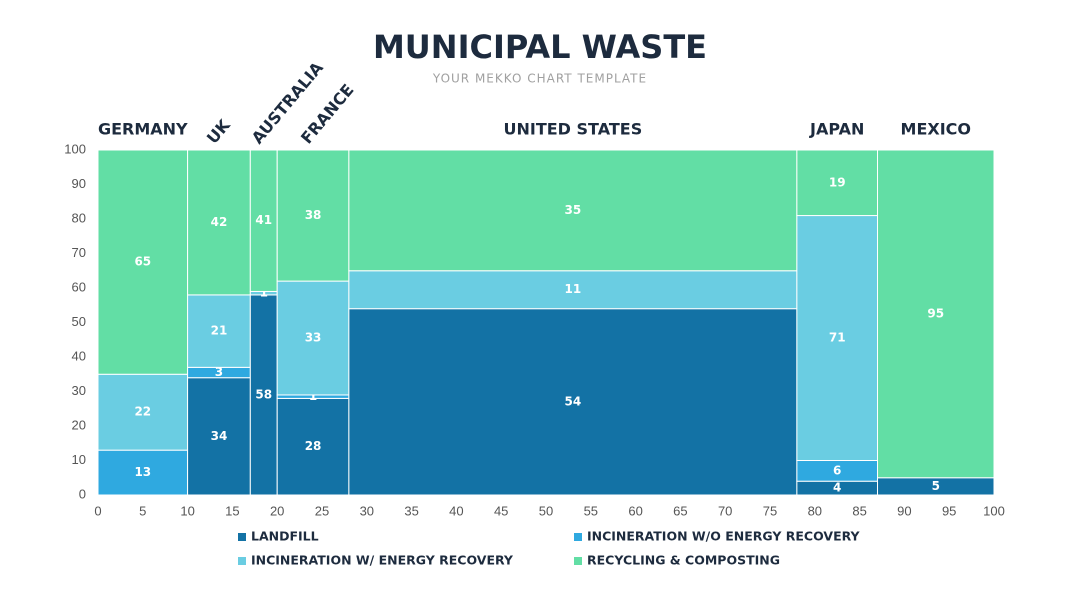  I want to click on x-tick-label: 0, so click(97, 510).